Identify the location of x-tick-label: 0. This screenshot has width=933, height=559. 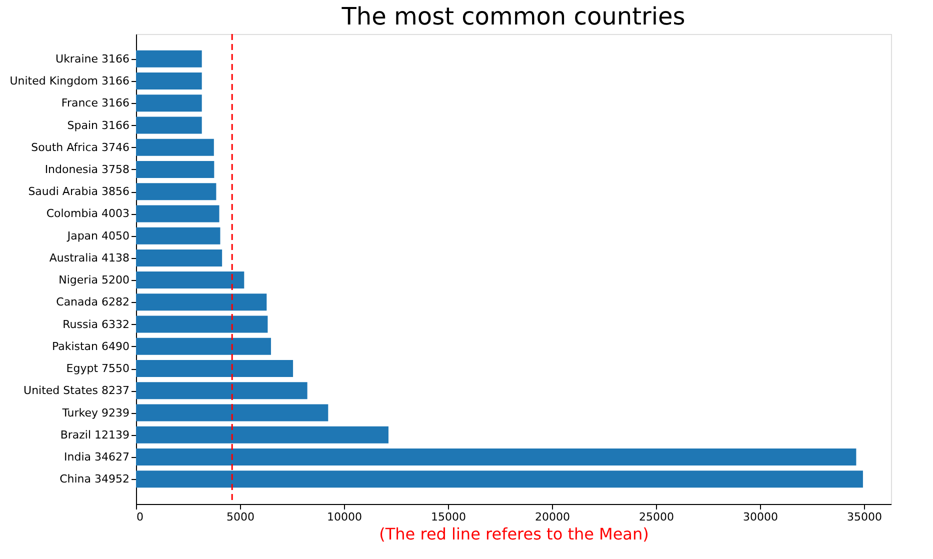
(140, 517).